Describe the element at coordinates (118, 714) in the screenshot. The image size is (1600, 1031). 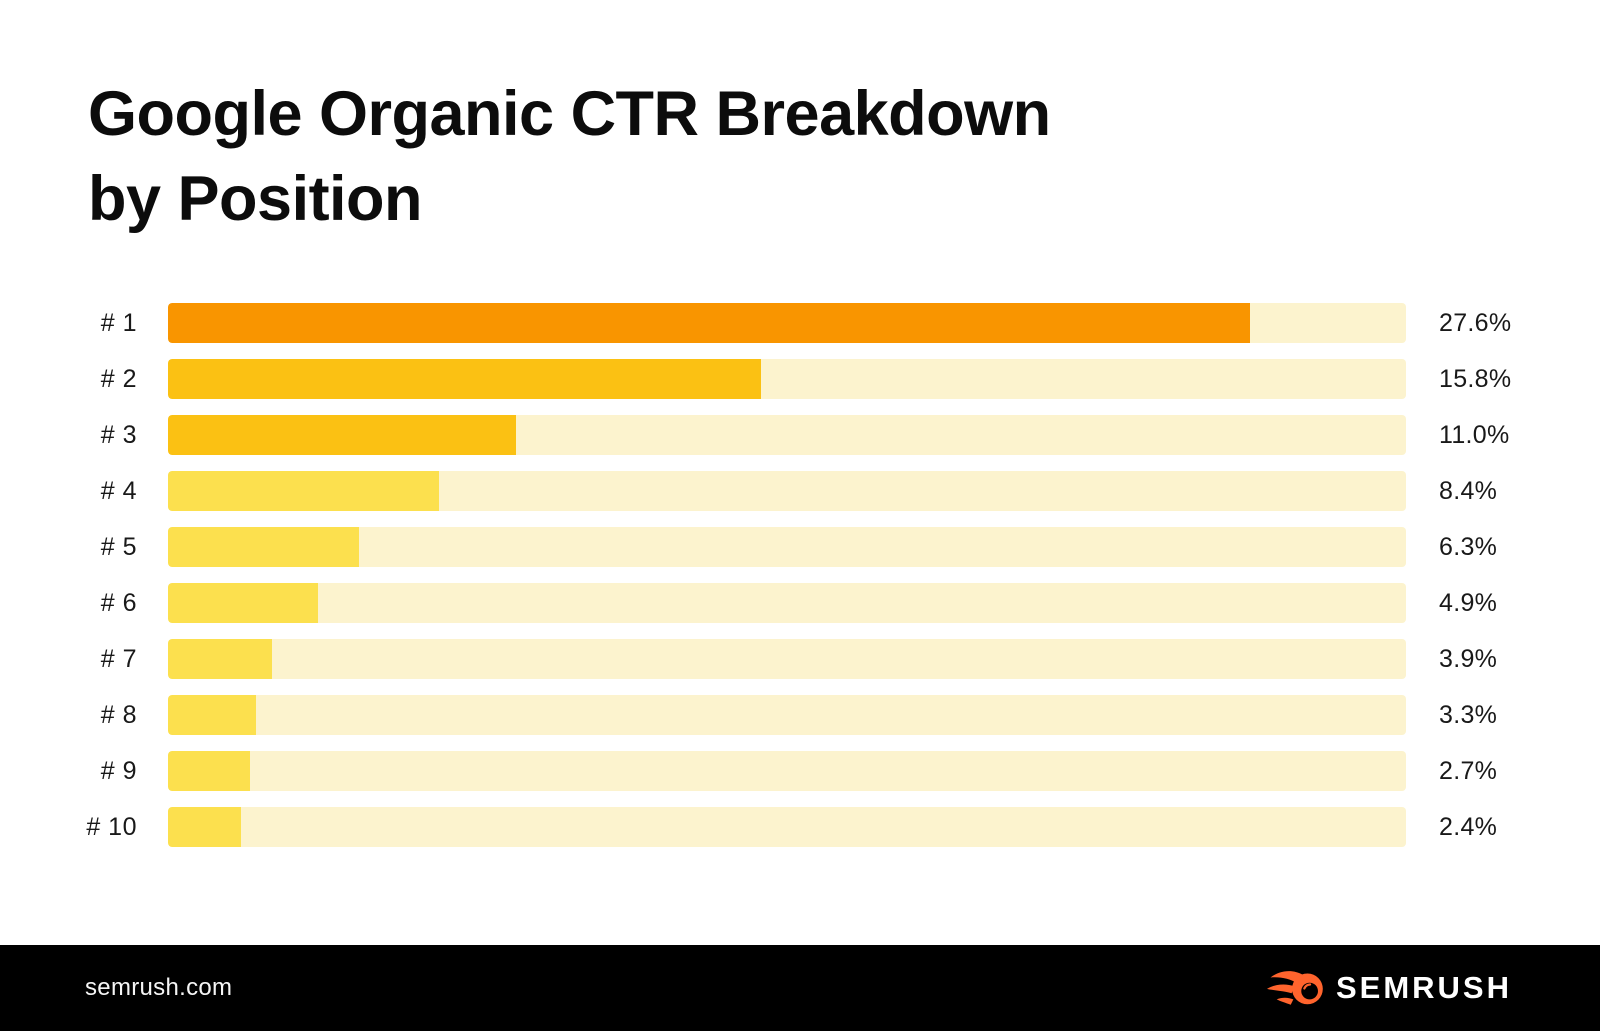
I see `bar-position-label: # 8` at that location.